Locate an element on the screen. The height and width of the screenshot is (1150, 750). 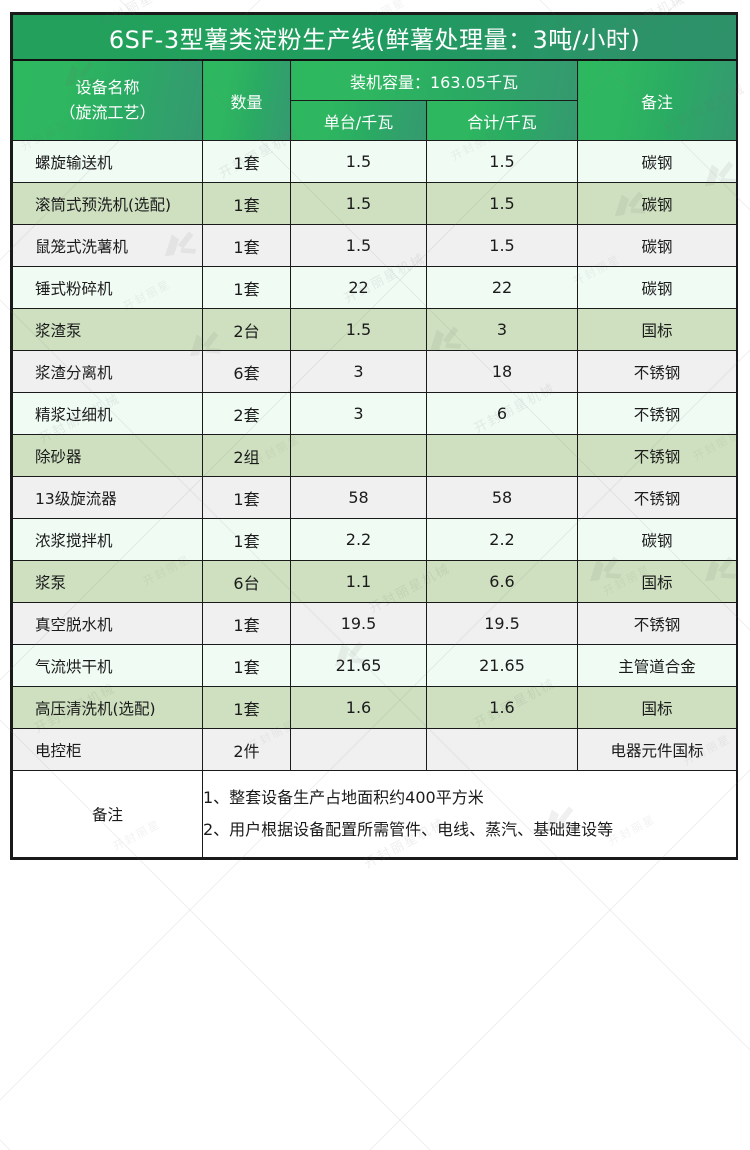
cell-single-power: 21.65 is located at coordinates (358, 665).